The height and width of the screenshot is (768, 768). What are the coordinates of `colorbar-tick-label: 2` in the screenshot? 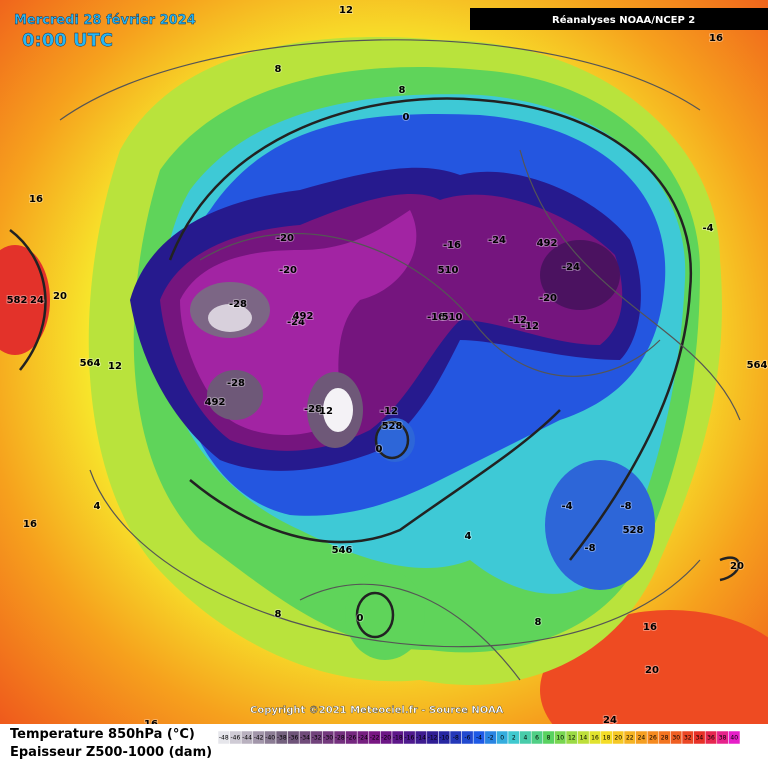 It's located at (514, 738).